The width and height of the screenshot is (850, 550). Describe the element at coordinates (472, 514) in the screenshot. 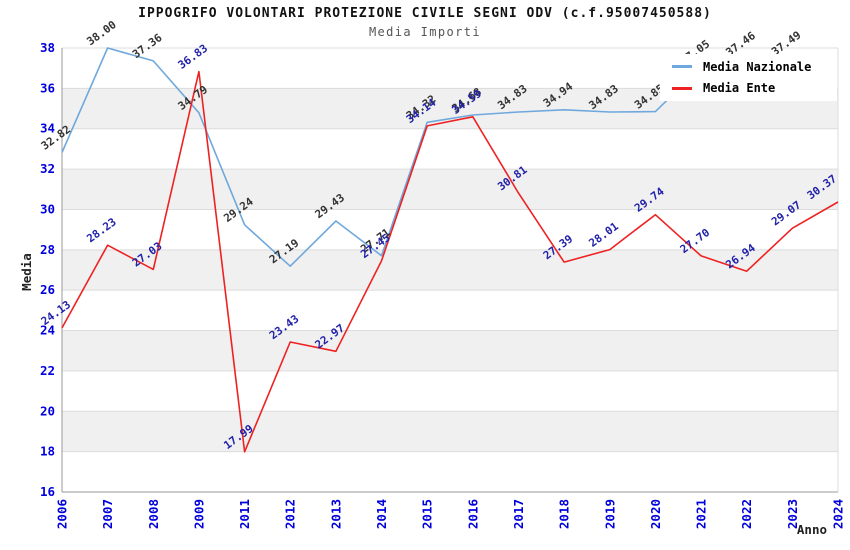

I see `x-tick-label: 2016` at that location.